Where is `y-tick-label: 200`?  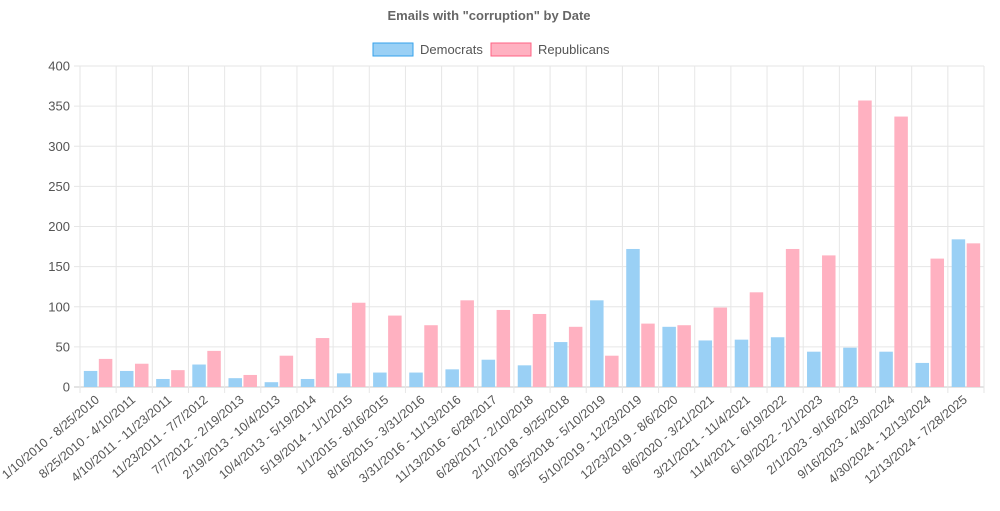
y-tick-label: 200 is located at coordinates (59, 226).